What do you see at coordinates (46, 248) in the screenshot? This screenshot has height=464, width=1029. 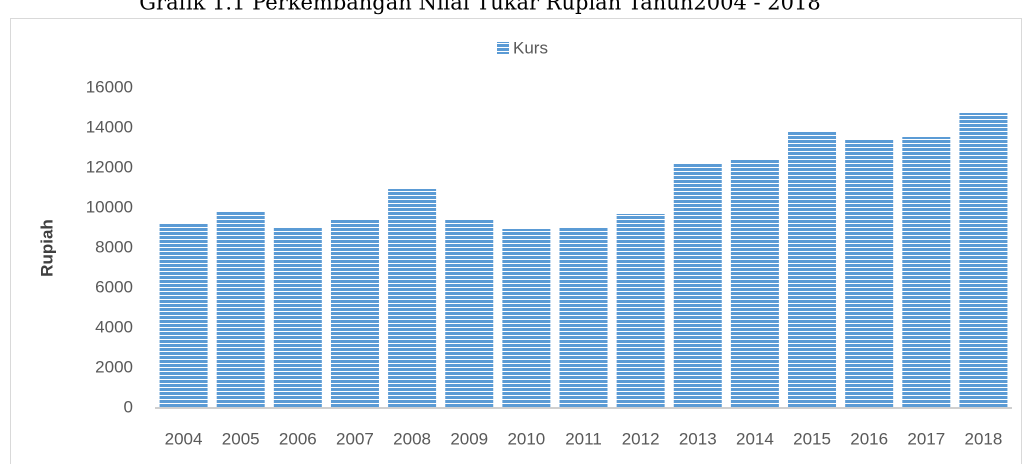 I see `y-axis-title: Rupiah` at bounding box center [46, 248].